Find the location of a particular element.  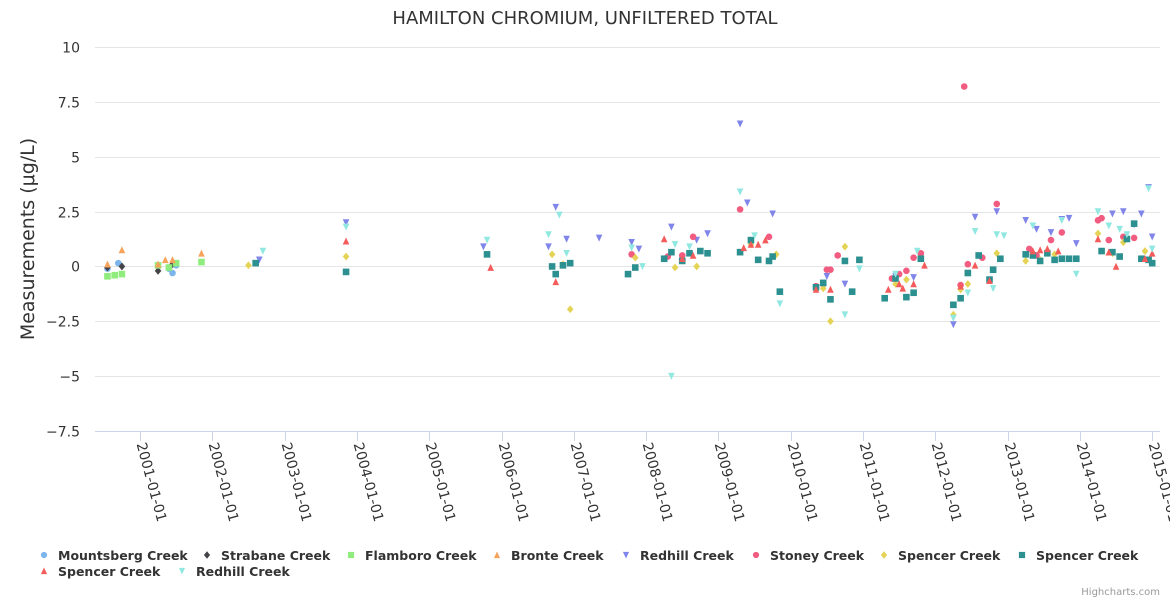

legend-item: Spencer Creek is located at coordinates (1078, 555).